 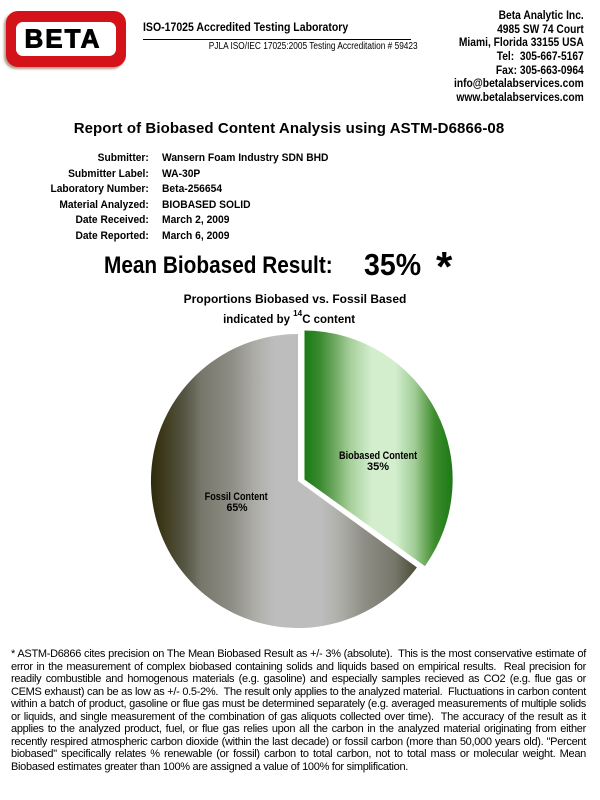 What do you see at coordinates (63, 39) in the screenshot?
I see `svg-text: BETA` at bounding box center [63, 39].